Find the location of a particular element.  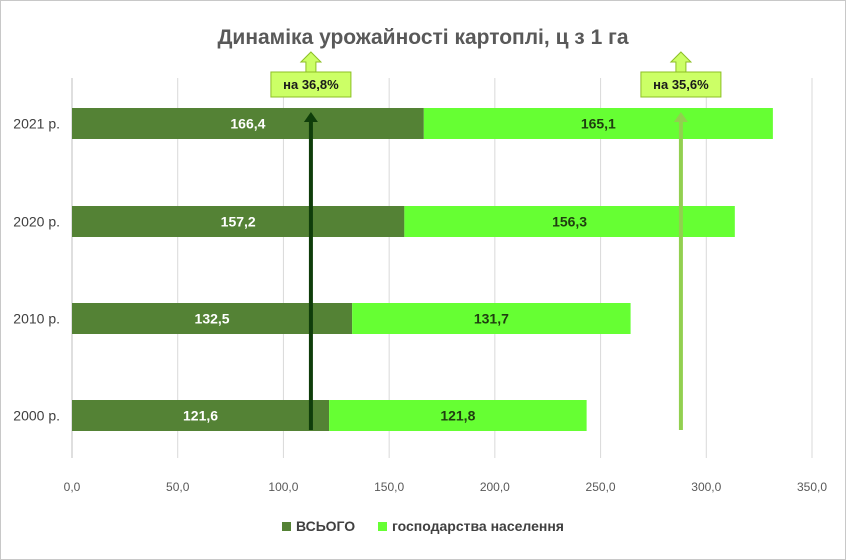

category-labels: 2021 р. 2020 р. 2010 р. 2000 р. is located at coordinates (36, 270).